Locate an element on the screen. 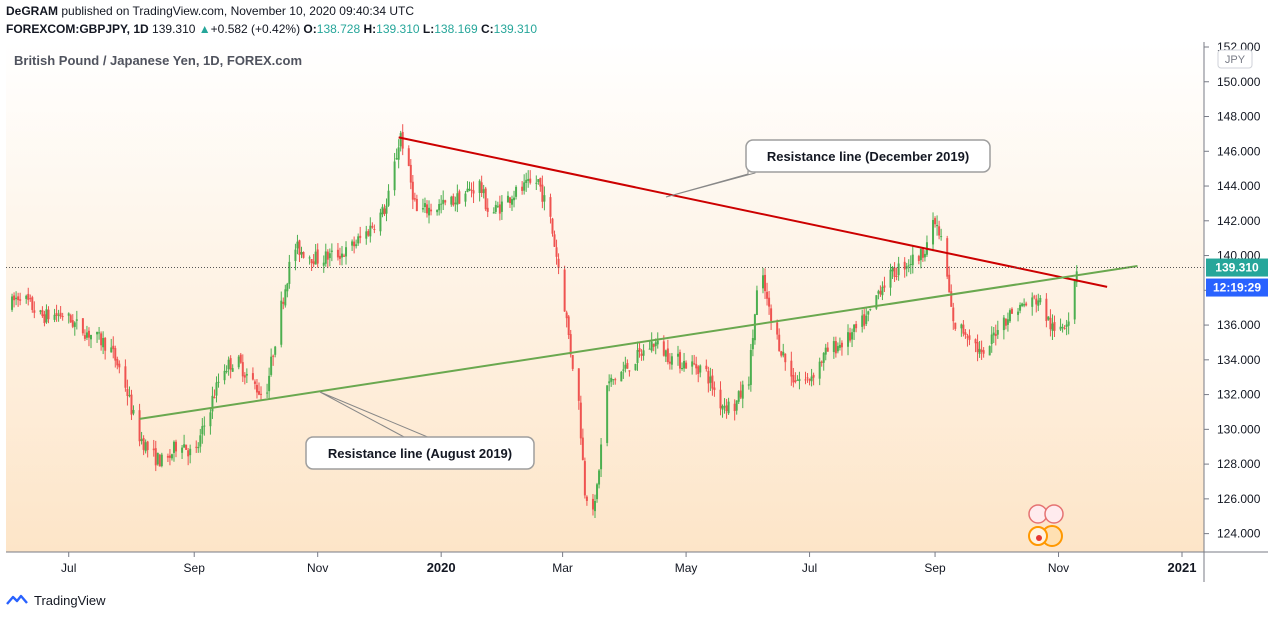  author-name: DeGRAM is located at coordinates (32, 11).